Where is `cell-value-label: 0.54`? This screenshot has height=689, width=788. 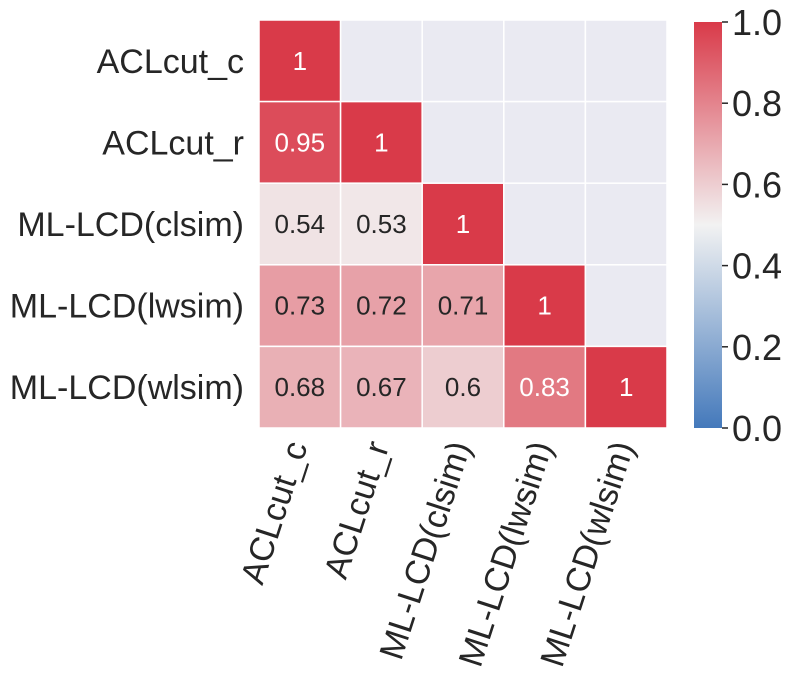 cell-value-label: 0.54 is located at coordinates (299, 224).